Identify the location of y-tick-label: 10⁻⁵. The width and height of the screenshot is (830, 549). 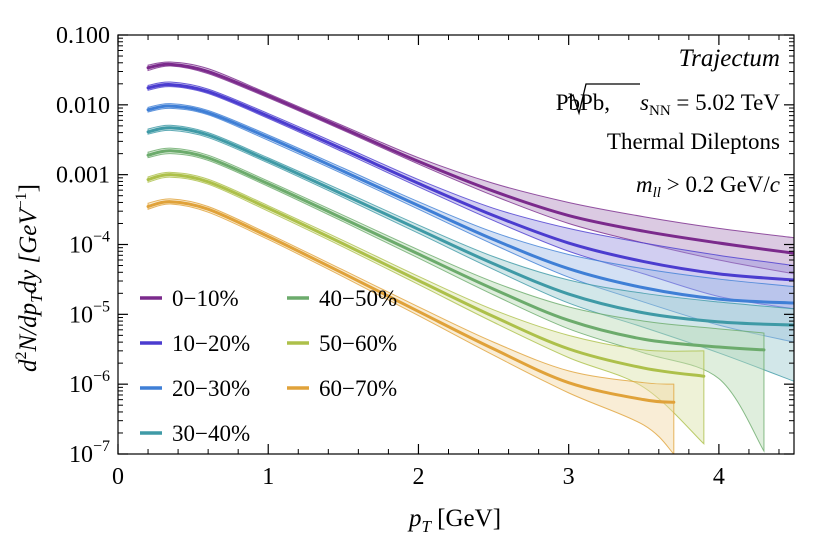
(89, 313).